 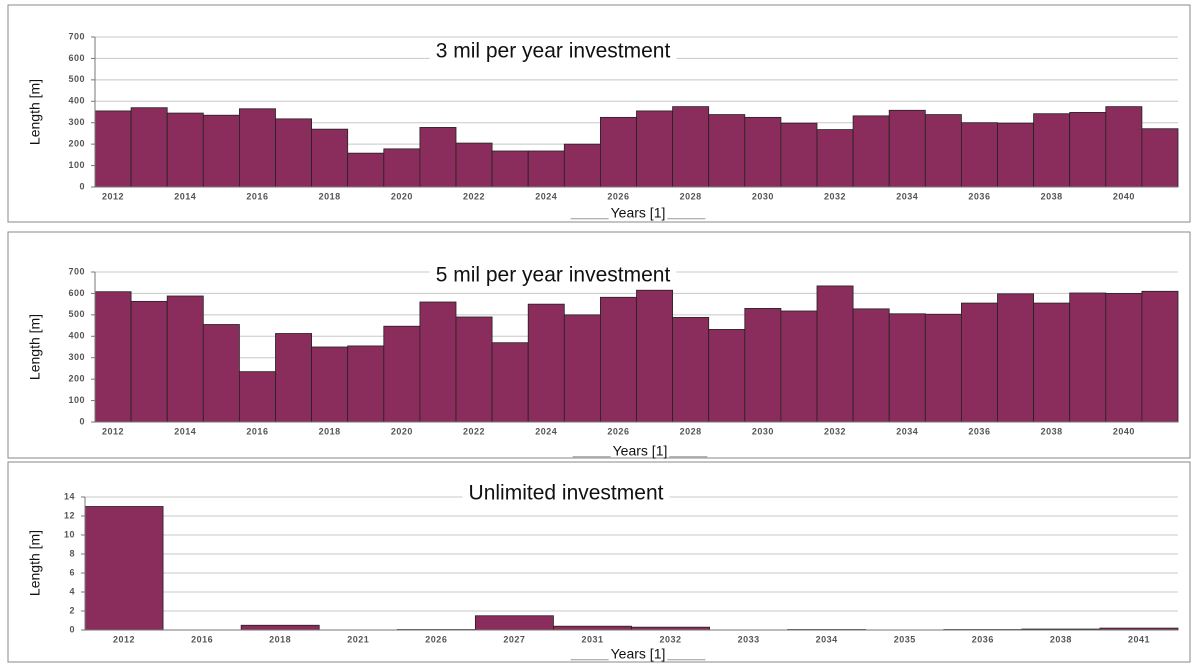 I want to click on x-tick-label: 2016, so click(x=257, y=196).